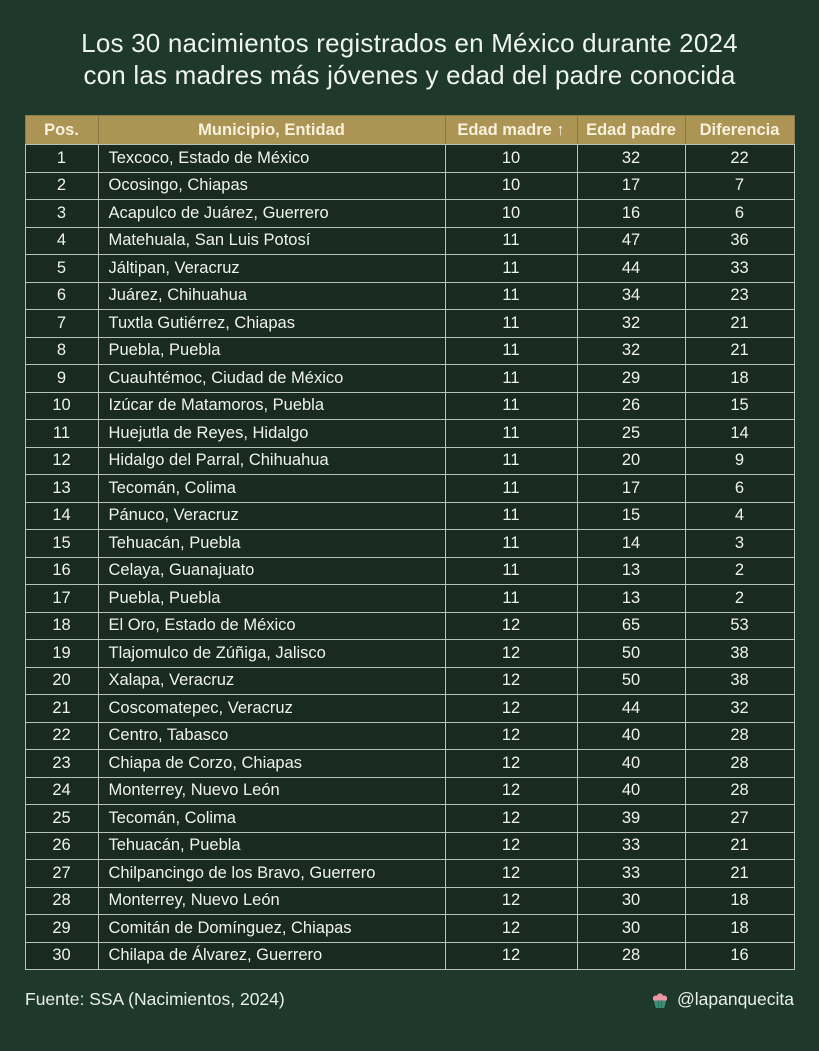 The image size is (819, 1051). I want to click on edad-padre-cell: 40, so click(631, 735).